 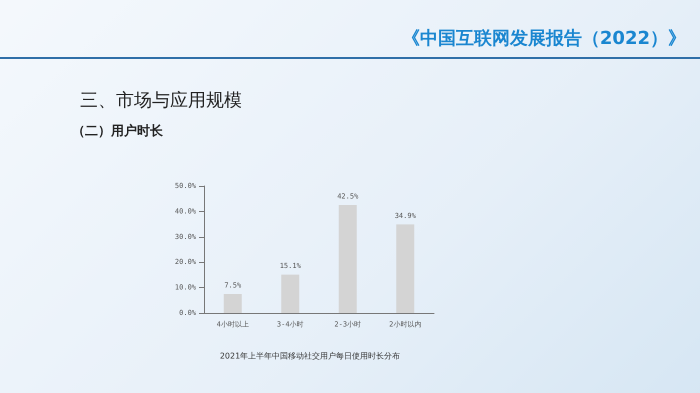 What do you see at coordinates (310, 356) in the screenshot?
I see `text: 2021年上半年中国移动社交用户每日使用时长分布` at bounding box center [310, 356].